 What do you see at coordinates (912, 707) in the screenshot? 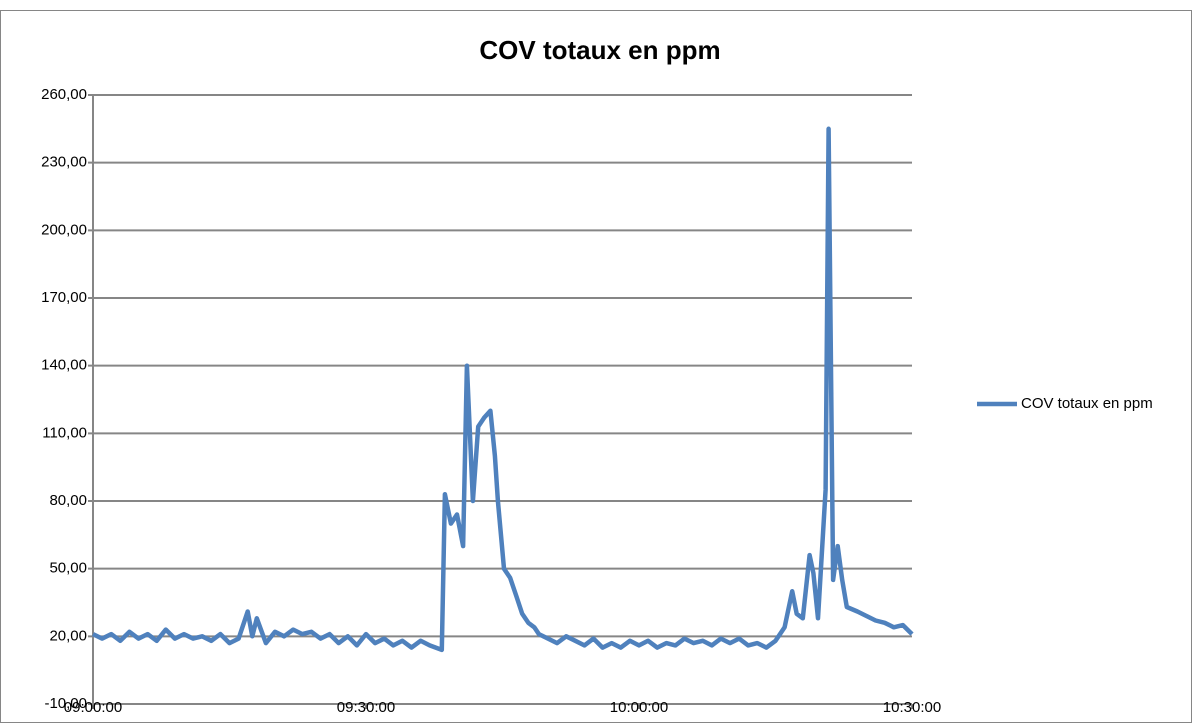
I see `x-tick-label: 10:30:00` at bounding box center [912, 707].